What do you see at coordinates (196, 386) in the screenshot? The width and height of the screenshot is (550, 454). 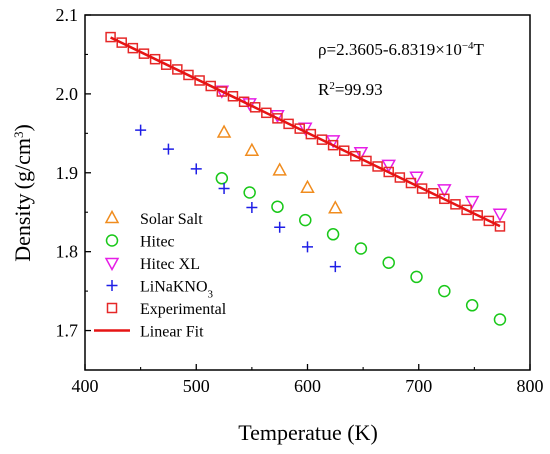 I see `x-tick-label: 500` at bounding box center [196, 386].